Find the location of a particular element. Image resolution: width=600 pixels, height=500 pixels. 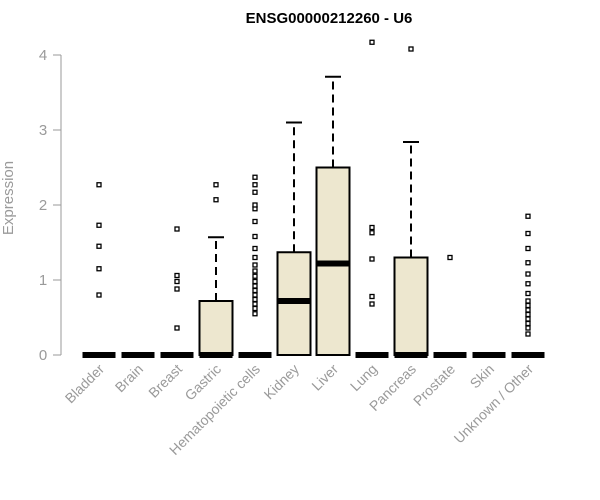

x-category-label: Bladder is located at coordinates (85, 384).